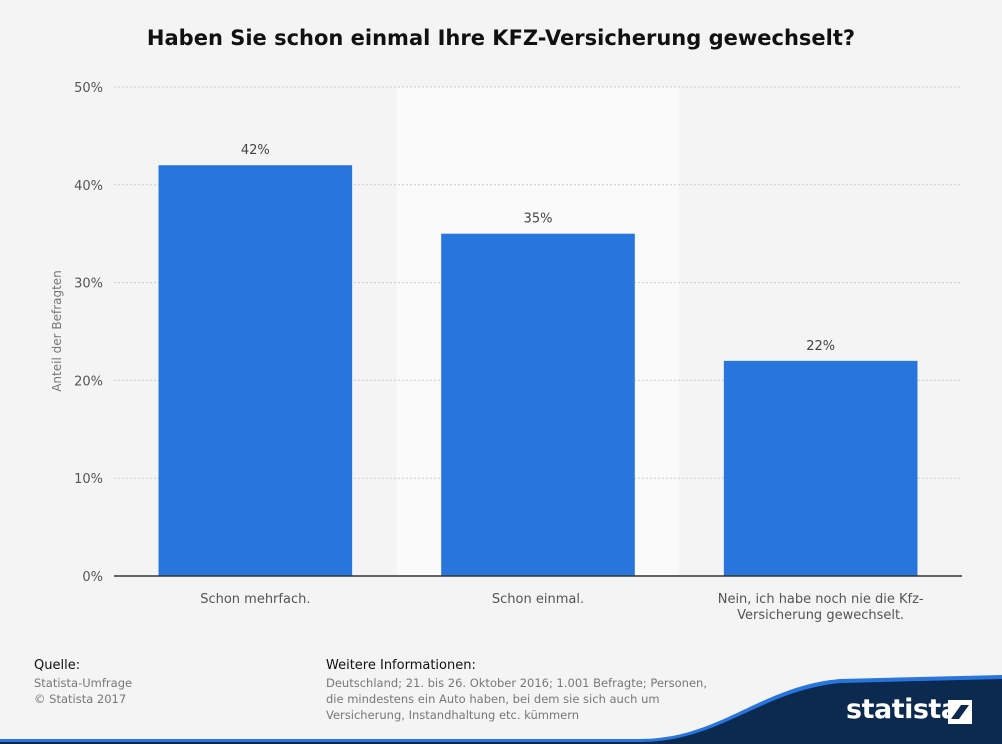 The height and width of the screenshot is (744, 1002). Describe the element at coordinates (255, 150) in the screenshot. I see `data-label: 42%` at that location.